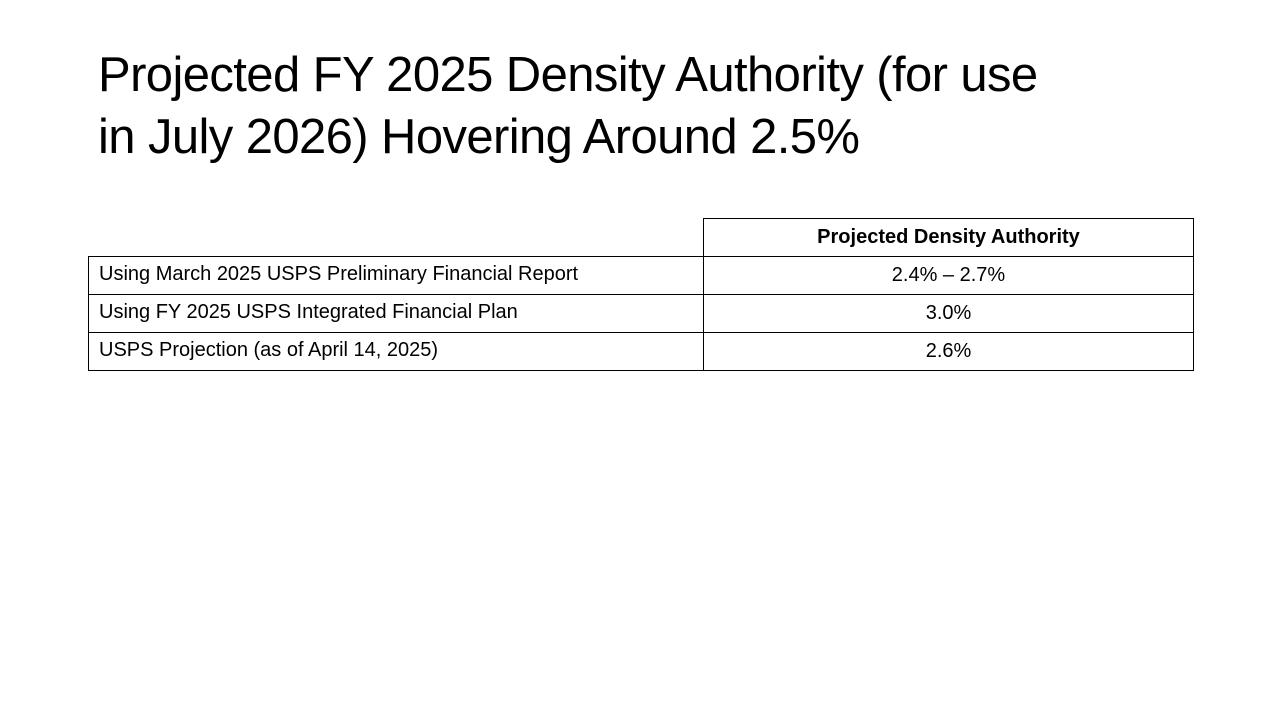  What do you see at coordinates (396, 351) in the screenshot?
I see `row-label: USPS Projection (as of April 14, 2025)` at bounding box center [396, 351].